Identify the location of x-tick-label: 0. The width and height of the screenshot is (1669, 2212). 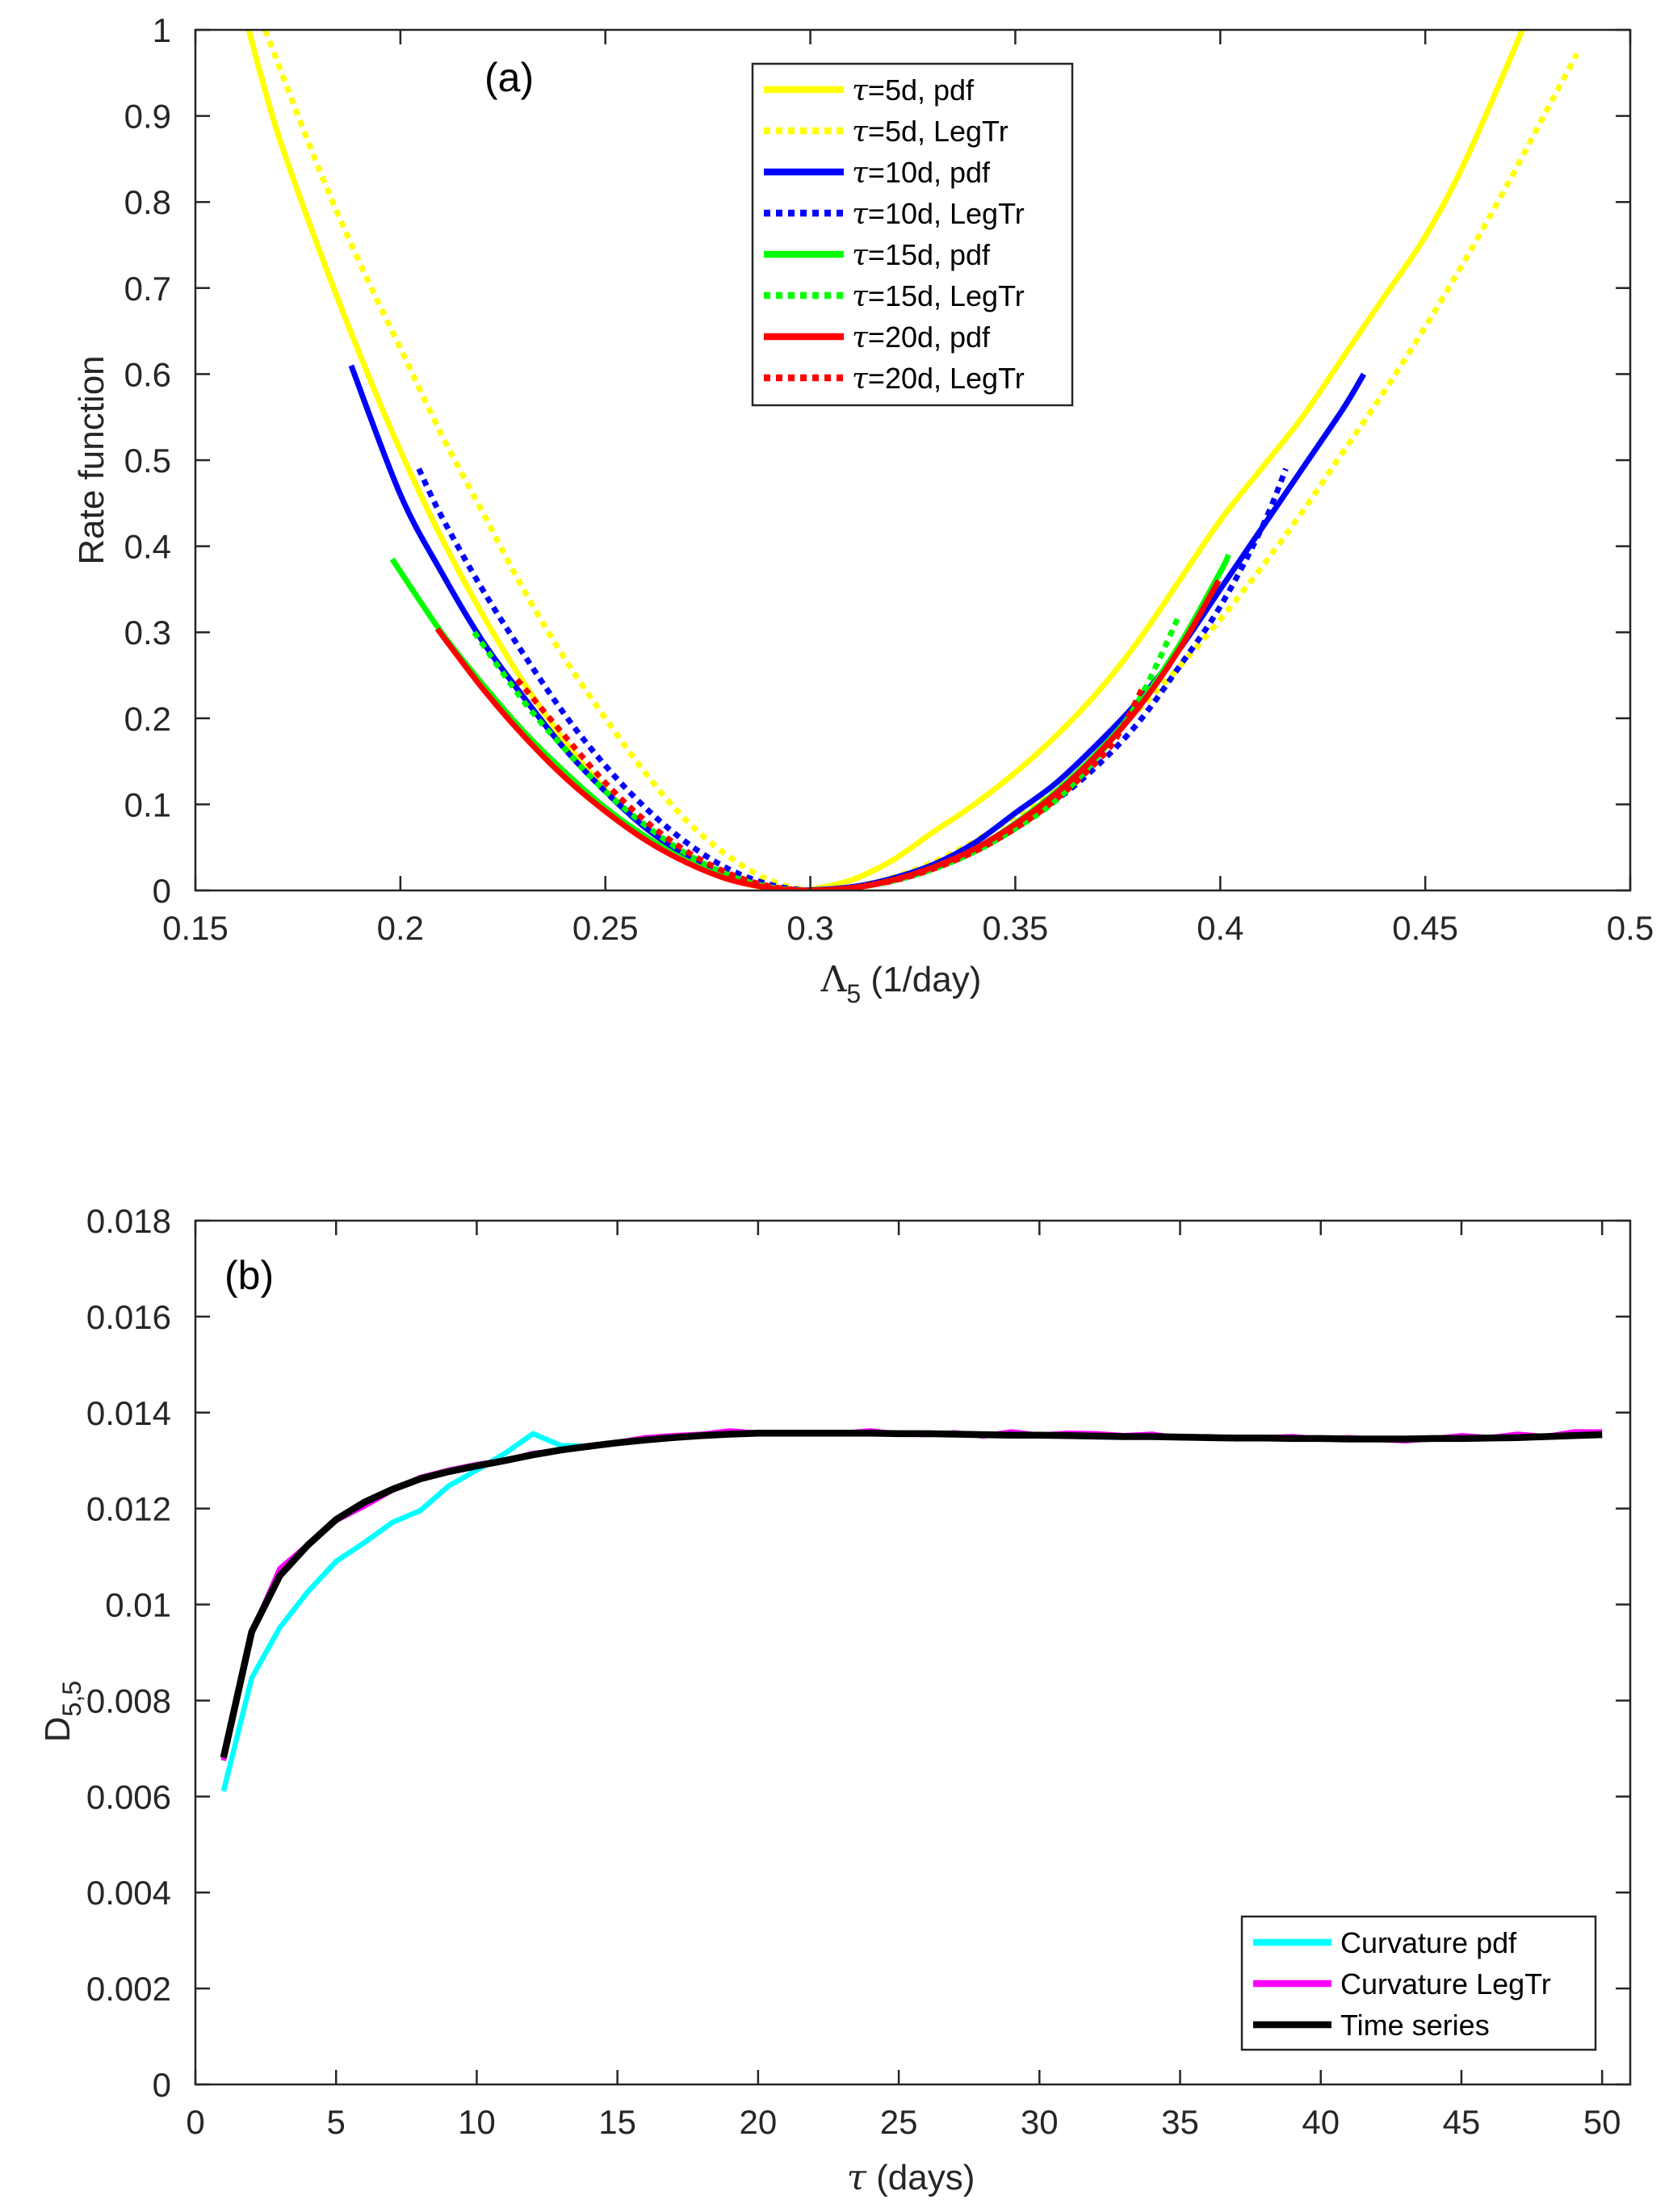
(195, 2122).